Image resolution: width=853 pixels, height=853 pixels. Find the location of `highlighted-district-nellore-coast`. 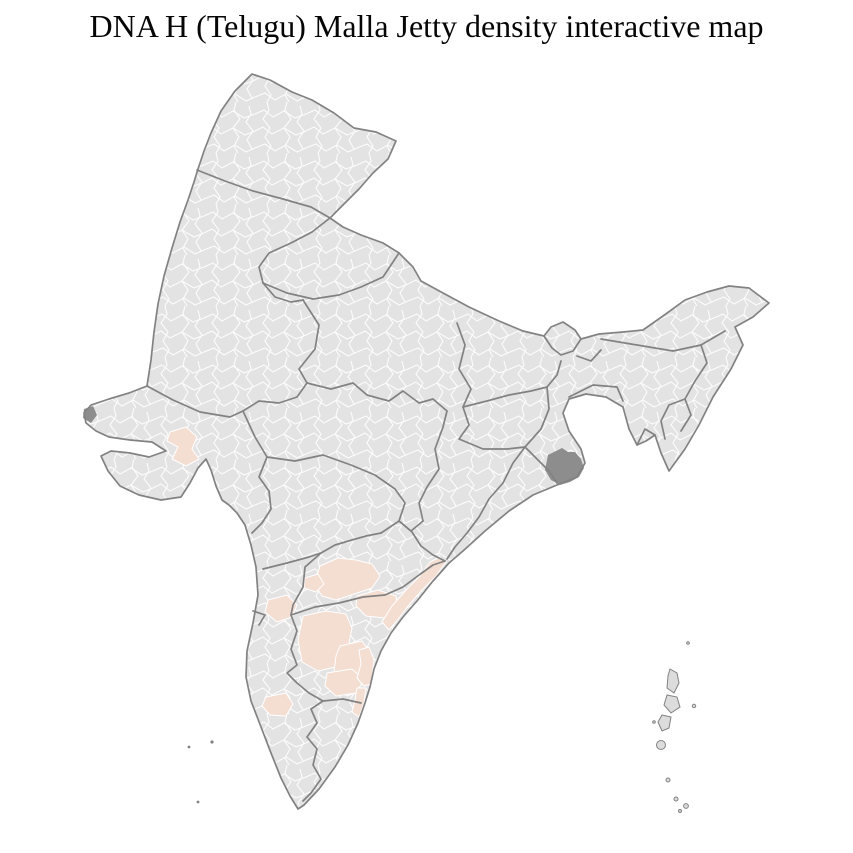

highlighted-district-nellore-coast is located at coordinates (365, 666).